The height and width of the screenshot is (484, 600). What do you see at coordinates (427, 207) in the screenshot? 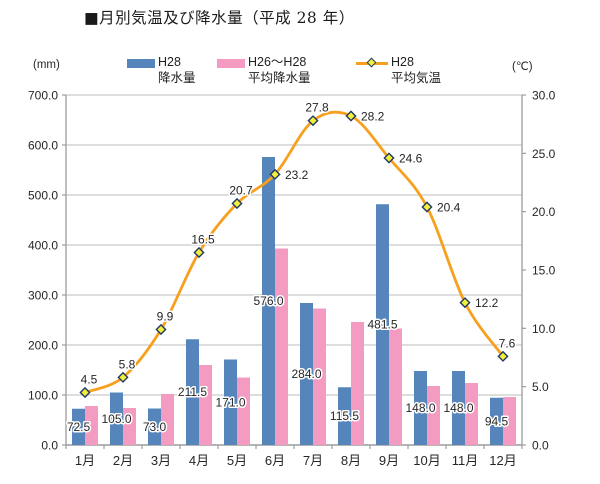
I see `temp-marker-10月` at bounding box center [427, 207].